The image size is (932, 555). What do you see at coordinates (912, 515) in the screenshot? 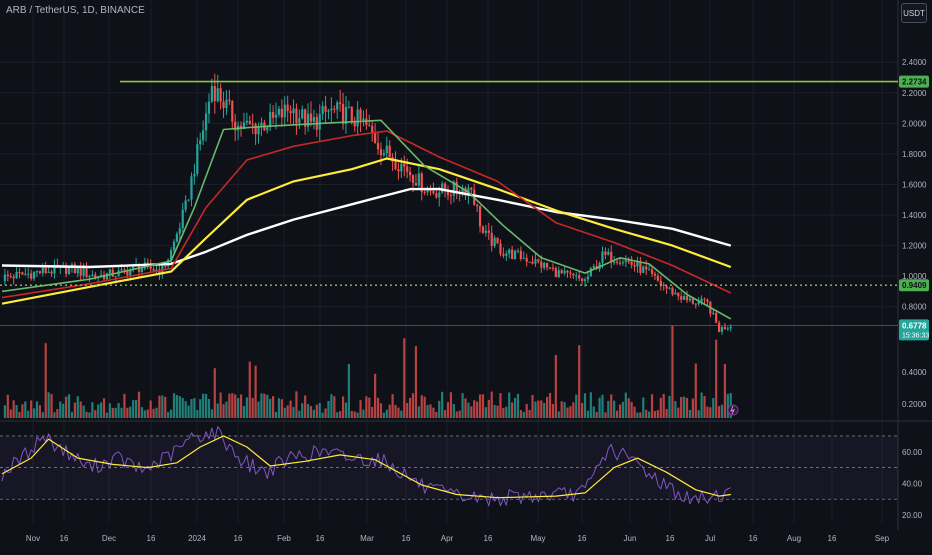
I see `rsi-tick-label: 20.00` at bounding box center [912, 515].